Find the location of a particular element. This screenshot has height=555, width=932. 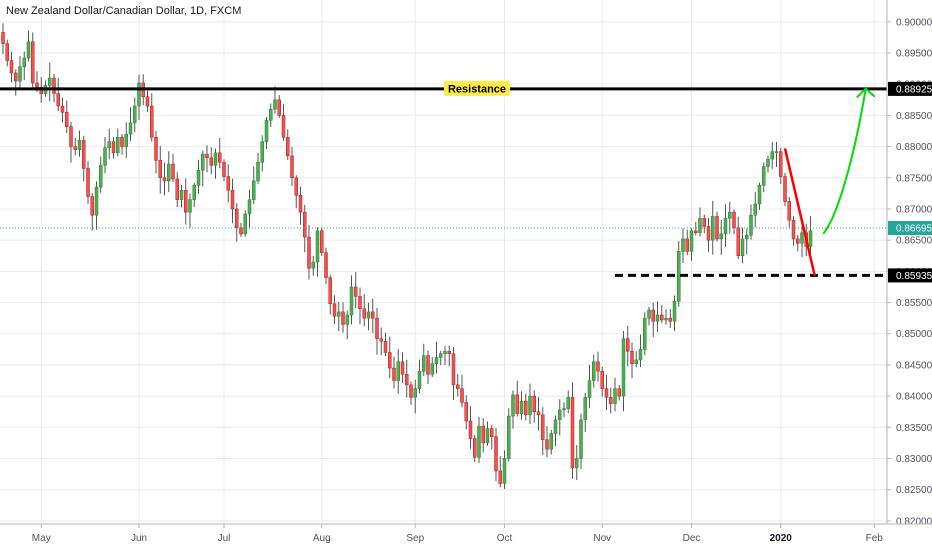

price-tick-label: 0.82500 is located at coordinates (914, 490).